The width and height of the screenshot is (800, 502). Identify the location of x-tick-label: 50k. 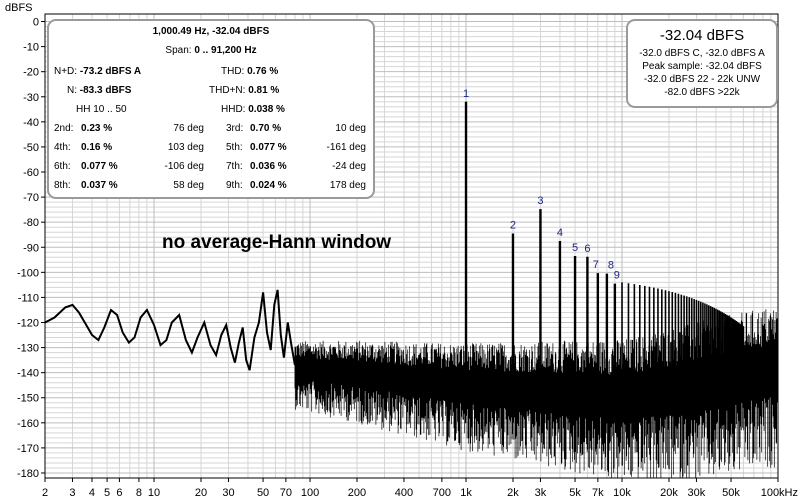
(731, 493).